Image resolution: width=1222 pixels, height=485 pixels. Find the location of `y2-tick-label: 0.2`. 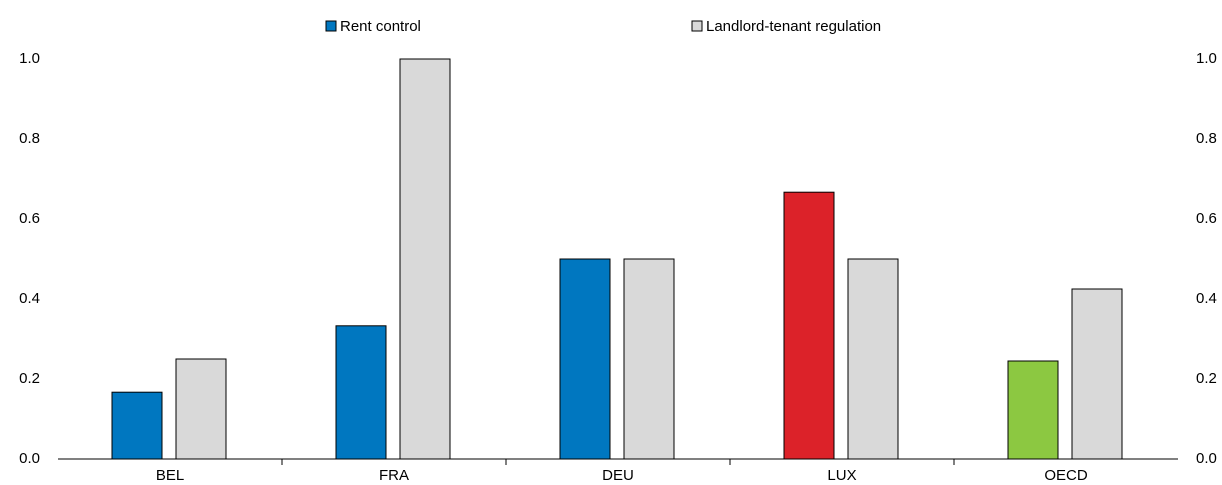

y2-tick-label: 0.2 is located at coordinates (1206, 378).